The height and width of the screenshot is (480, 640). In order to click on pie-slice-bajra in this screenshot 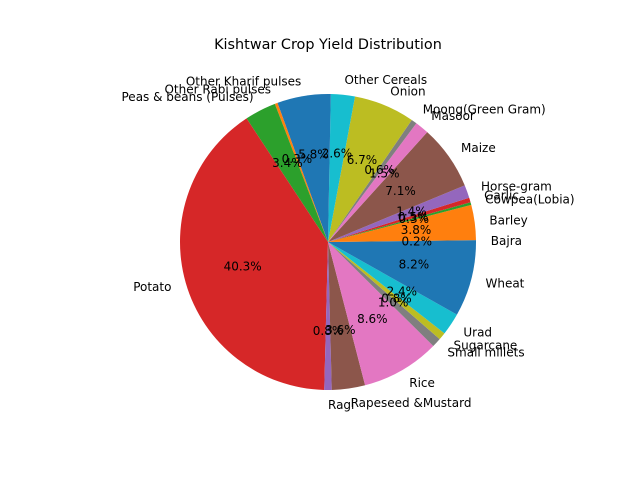, I will do `click(402, 241)`.